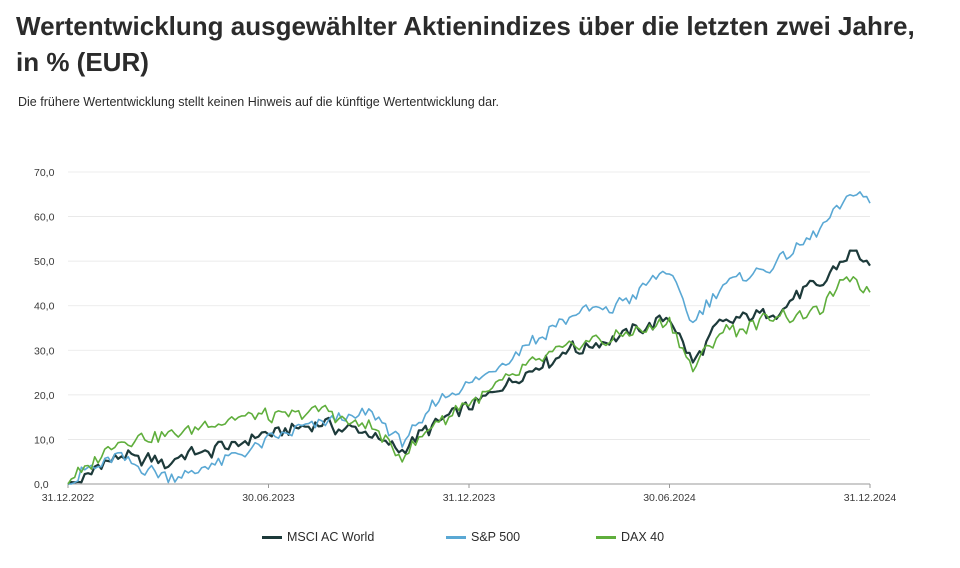 This screenshot has height=568, width=960. Describe the element at coordinates (870, 498) in the screenshot. I see `x-tick-label: 31.12.2024` at that location.